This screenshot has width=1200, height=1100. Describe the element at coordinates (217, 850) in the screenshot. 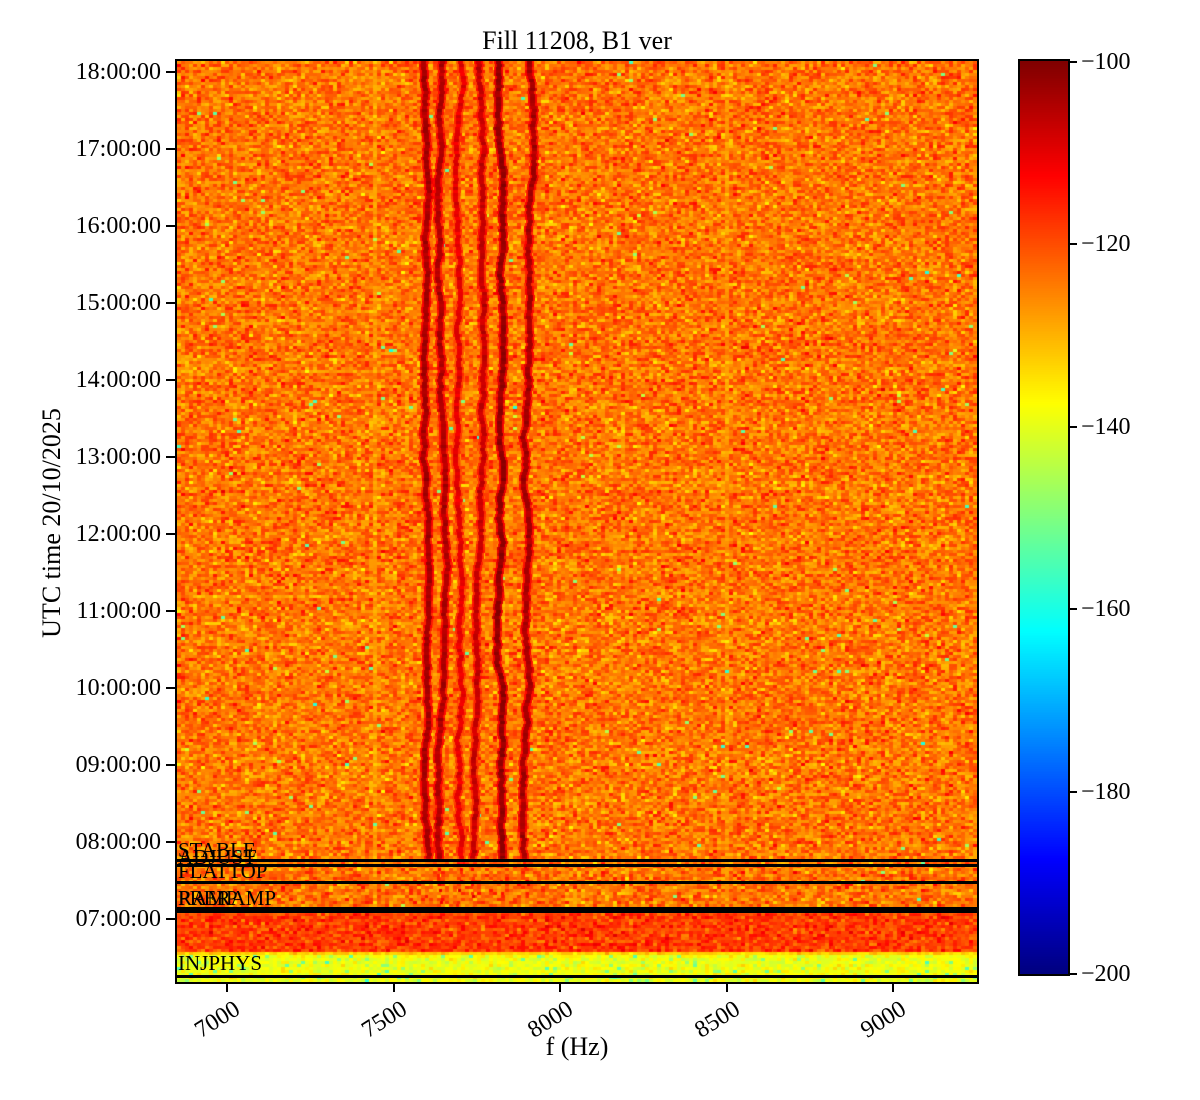

I see `beam-mode-label-stable: STABLE` at that location.